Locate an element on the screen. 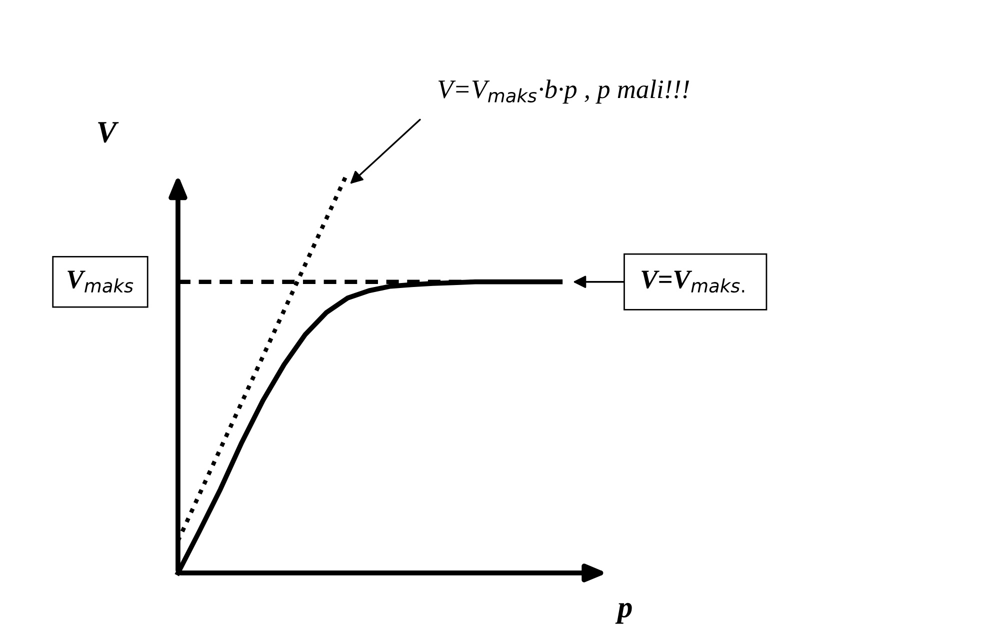 This screenshot has width=986, height=642. ref-line-label: V$_{maks}$ is located at coordinates (101, 281).